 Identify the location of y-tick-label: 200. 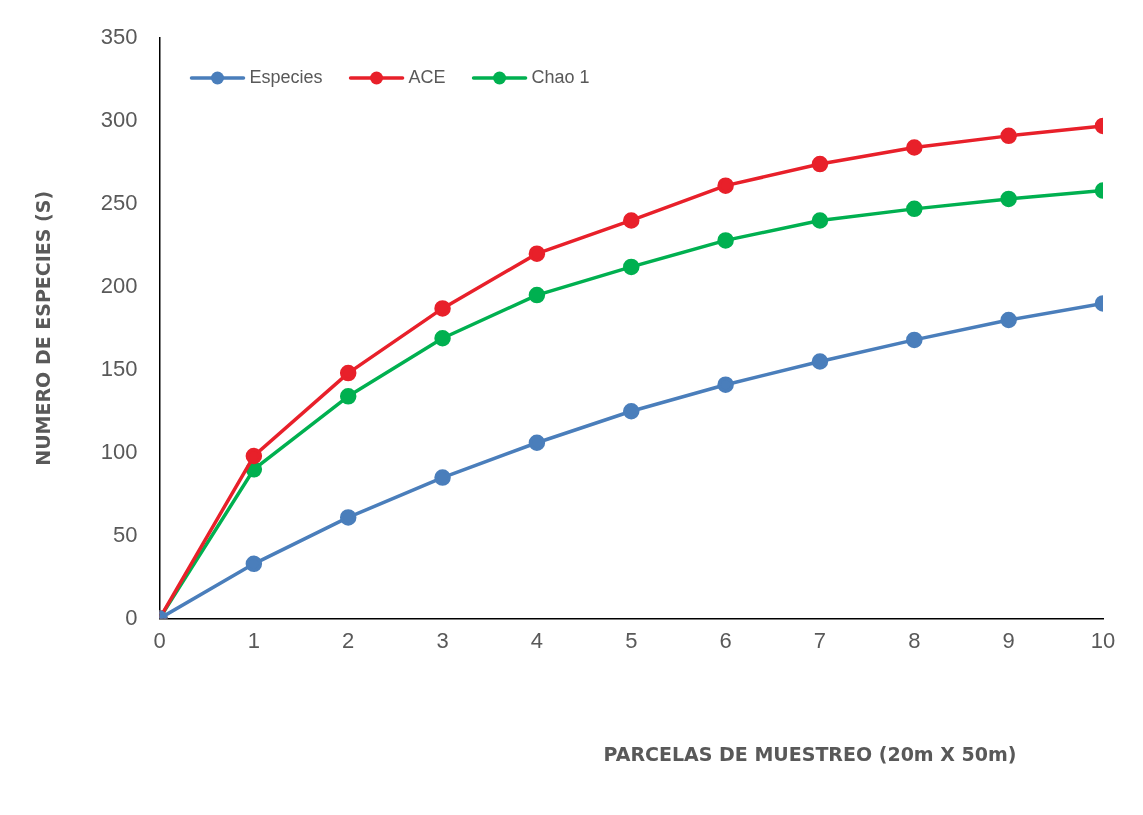
(119, 285).